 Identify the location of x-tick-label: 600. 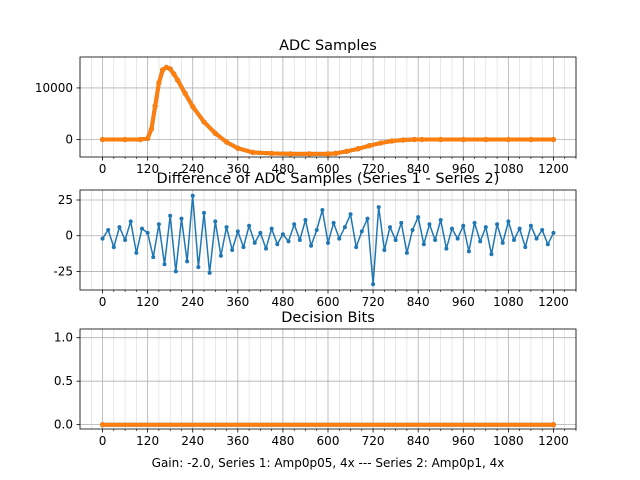
(328, 169).